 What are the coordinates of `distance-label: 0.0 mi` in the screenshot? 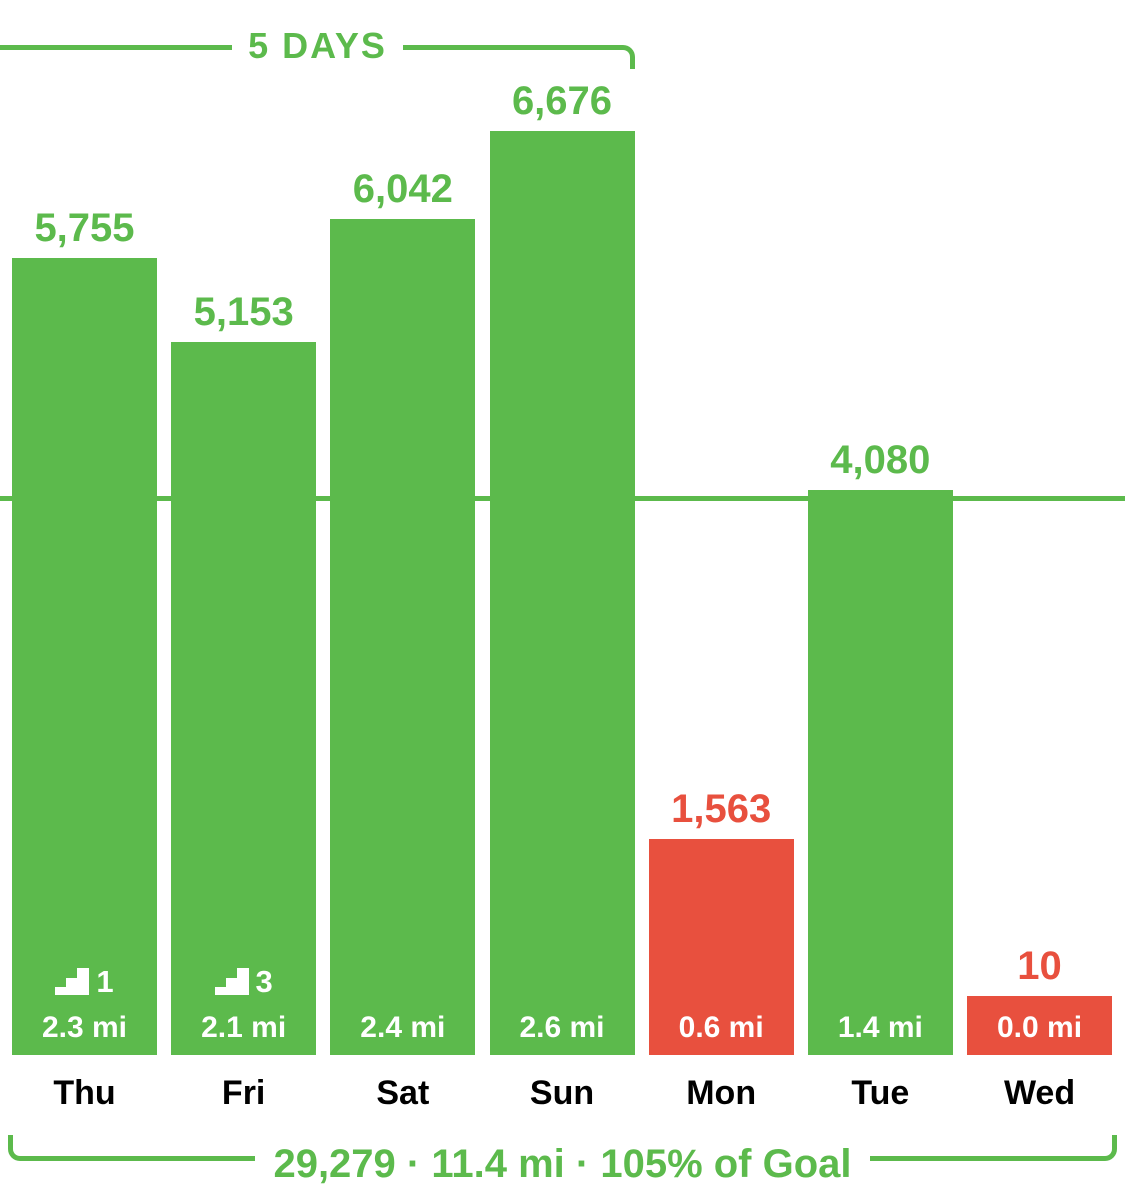 It's located at (1039, 1027).